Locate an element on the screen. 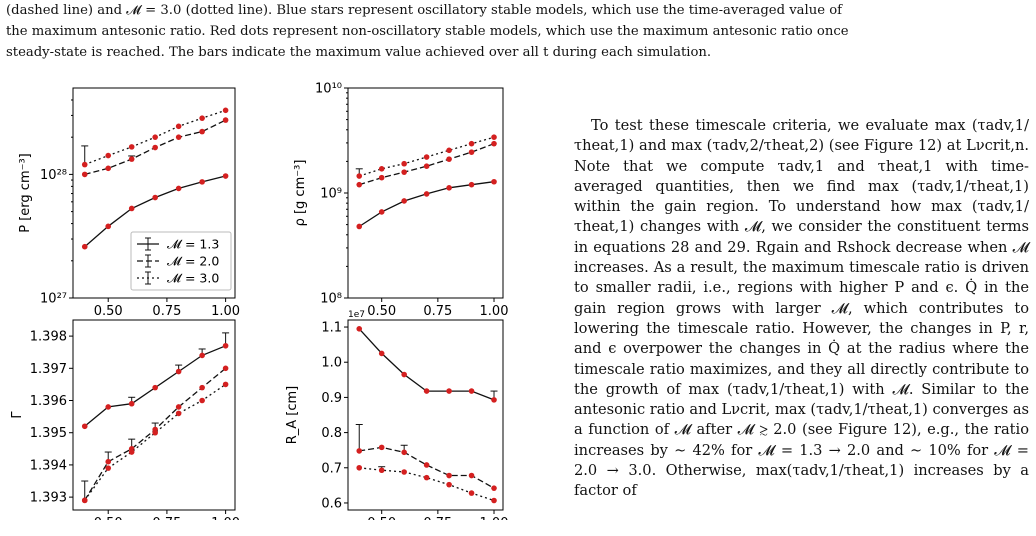 The image size is (1036, 536). chart-panel-top-right: 0.50 0.75 1.00 10⁸ 10⁹ 10¹⁰ ρ [g cm⁻³] is located at coordinates (400, 201).